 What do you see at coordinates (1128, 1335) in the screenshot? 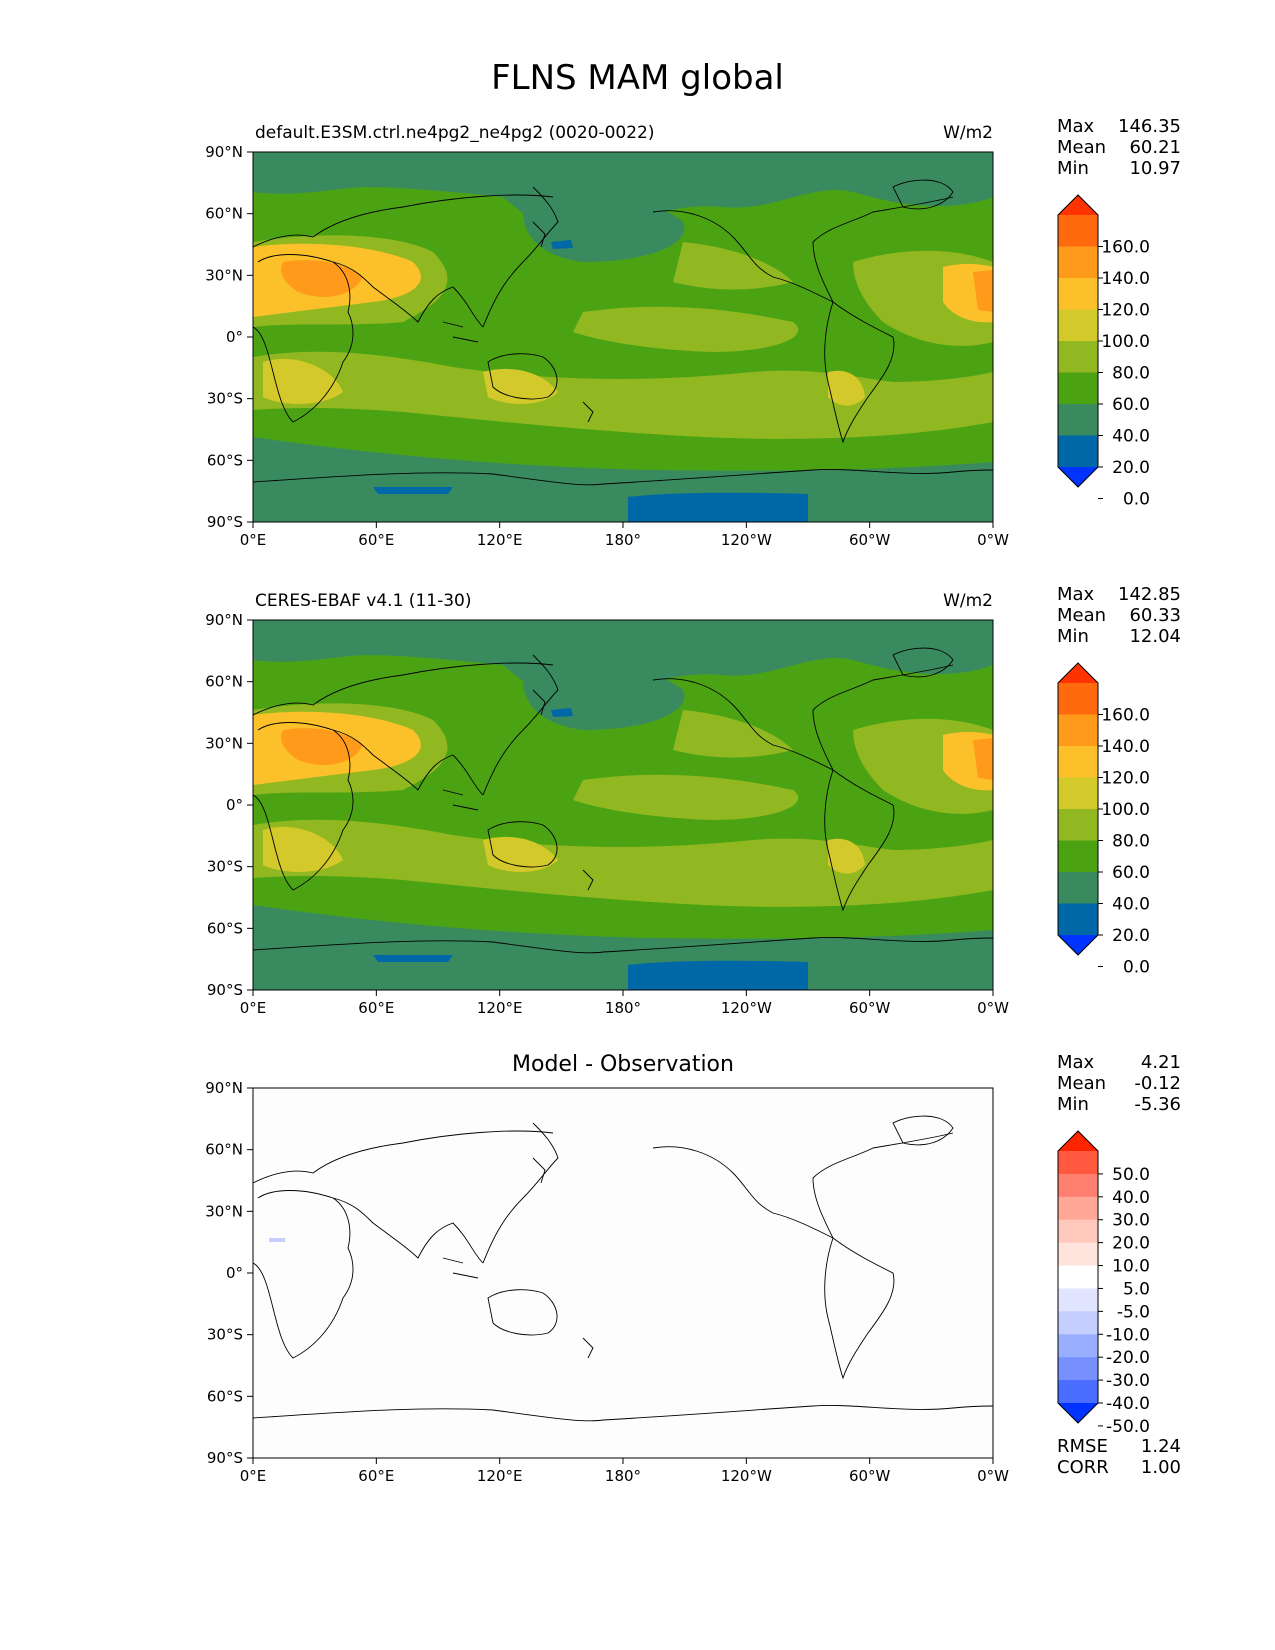
I see `colorbar-tick-label: -10.0` at bounding box center [1128, 1335].